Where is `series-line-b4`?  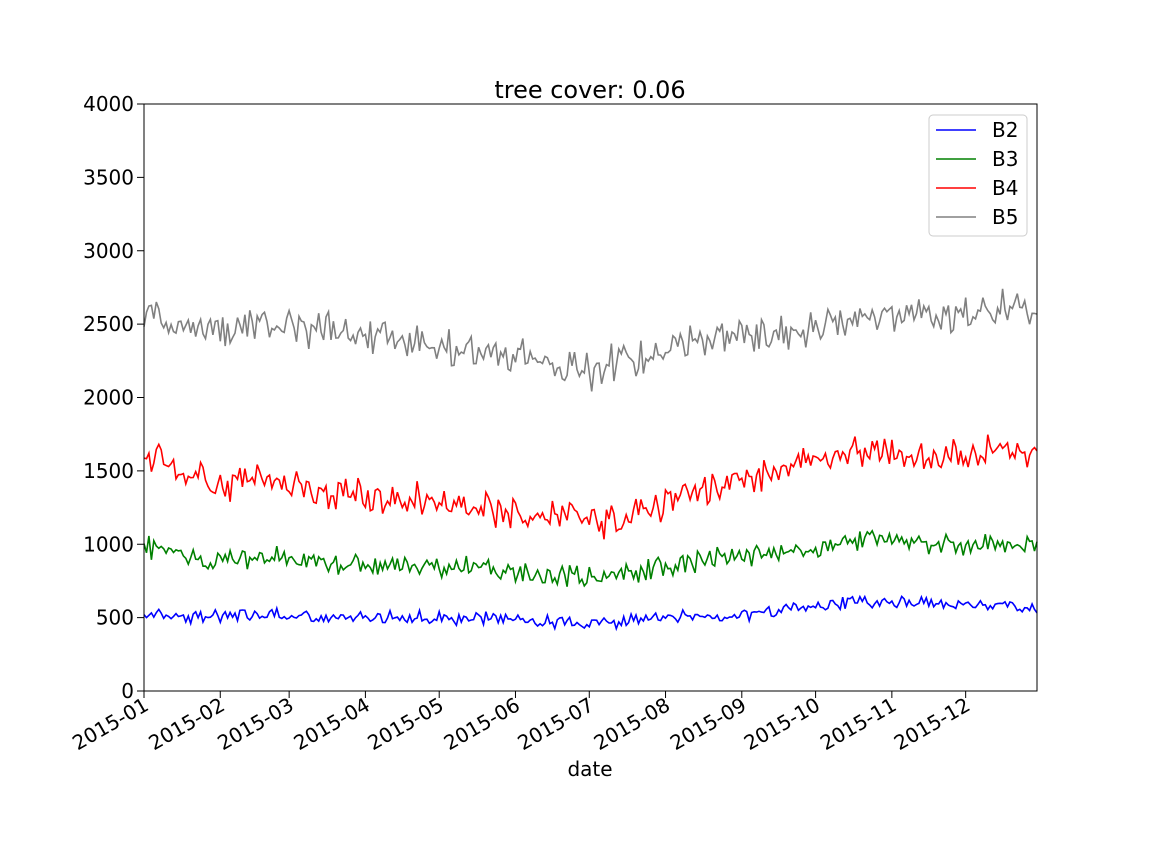
series-line-b4 is located at coordinates (590, 487).